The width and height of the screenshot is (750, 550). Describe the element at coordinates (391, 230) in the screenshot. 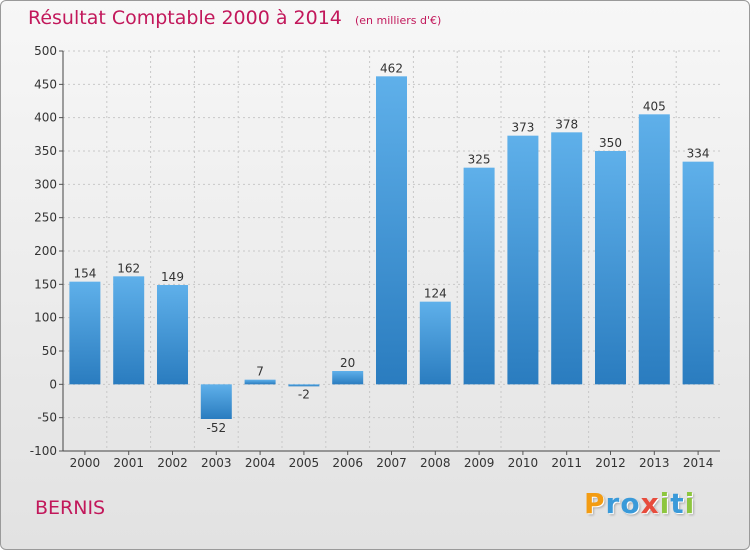

I see `bar-2007` at that location.